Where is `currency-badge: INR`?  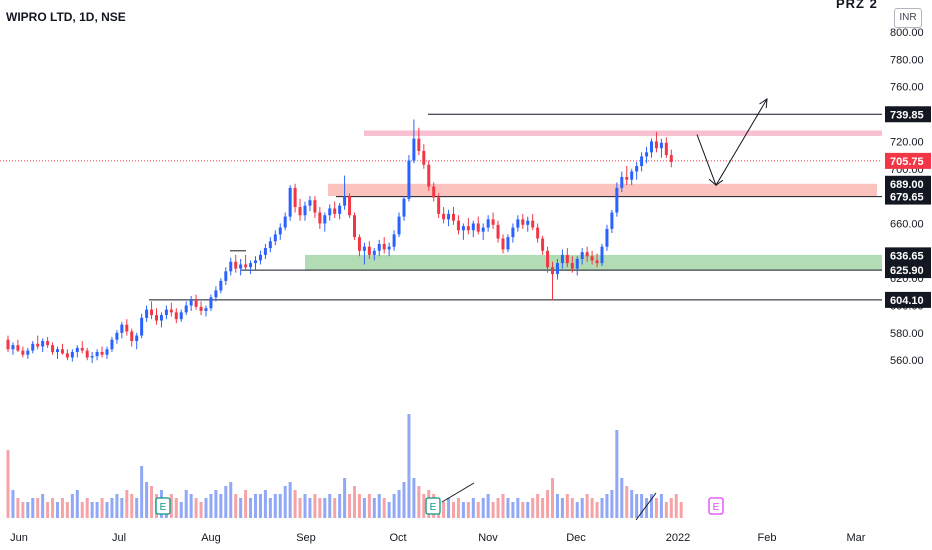
currency-badge: INR is located at coordinates (908, 18).